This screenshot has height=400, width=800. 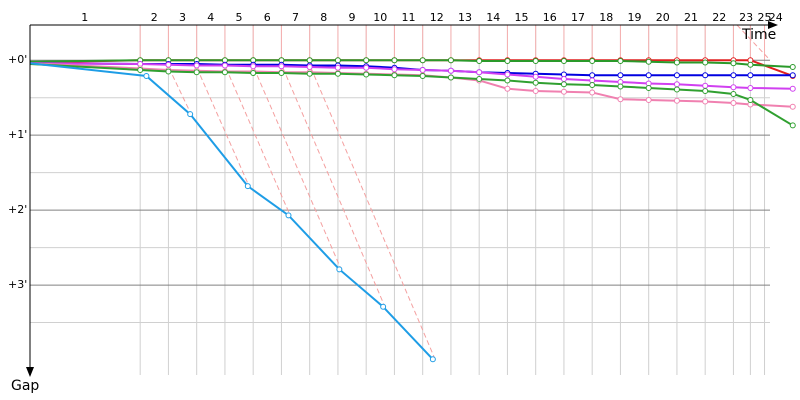 I want to click on x-tick-label: 19, so click(x=635, y=17).